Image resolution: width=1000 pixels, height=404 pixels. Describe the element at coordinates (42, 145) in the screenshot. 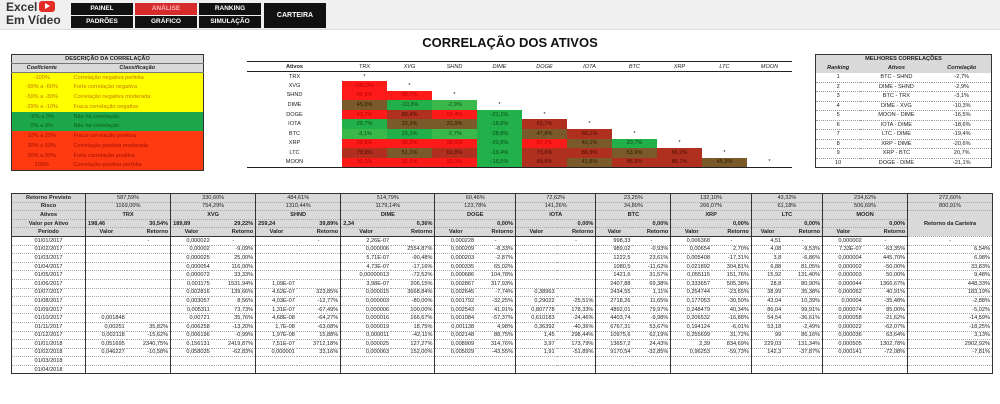

I see `legend-coef: 30% a 59%` at that location.